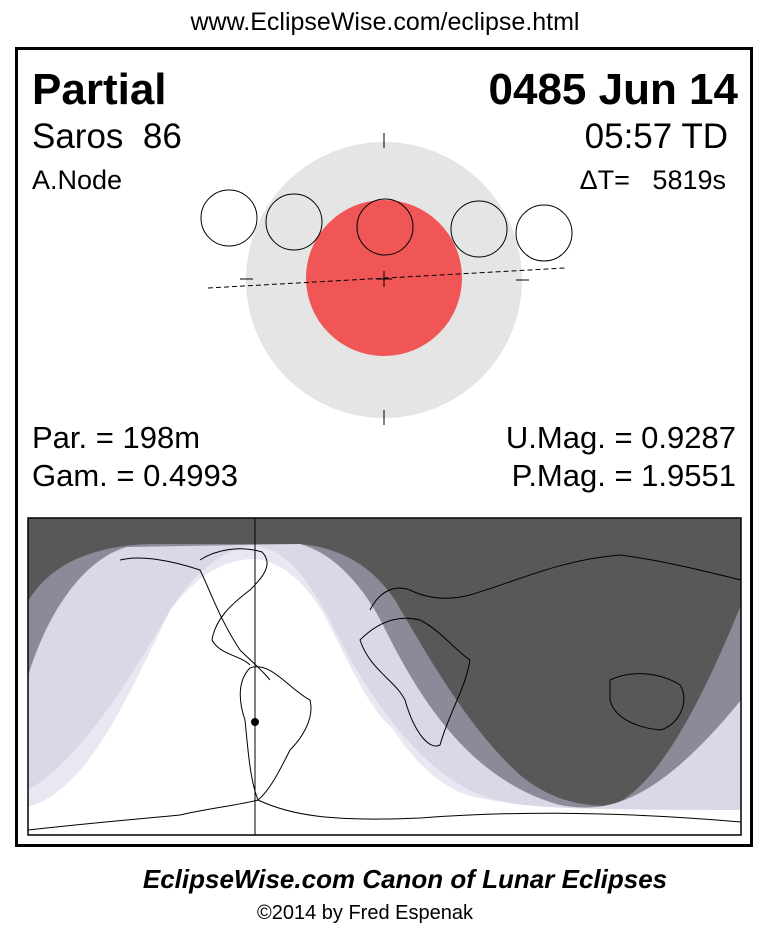 Image resolution: width=770 pixels, height=940 pixels. I want to click on source-url: www.EclipseWise.com/eclipse.html, so click(385, 22).